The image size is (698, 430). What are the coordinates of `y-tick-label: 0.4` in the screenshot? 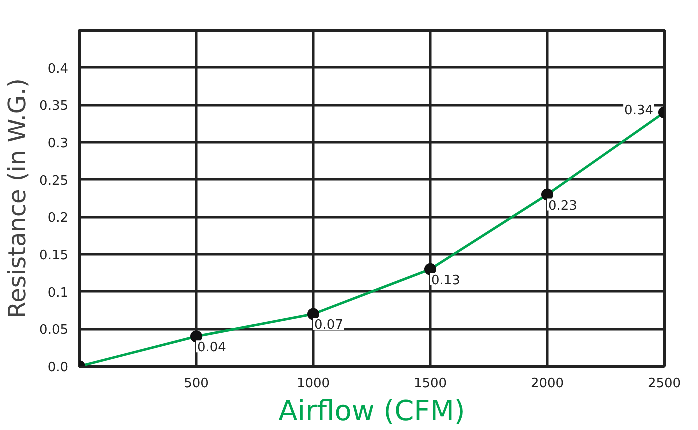 It's located at (58, 69).